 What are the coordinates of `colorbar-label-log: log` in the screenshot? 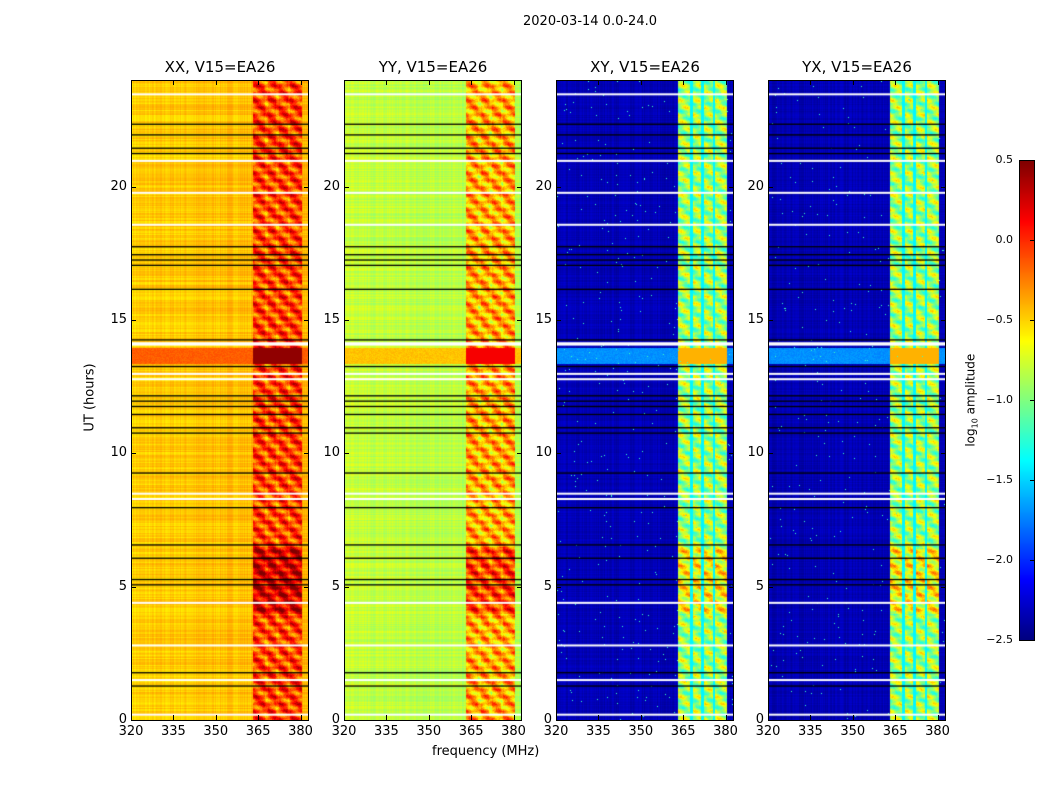 It's located at (970, 437).